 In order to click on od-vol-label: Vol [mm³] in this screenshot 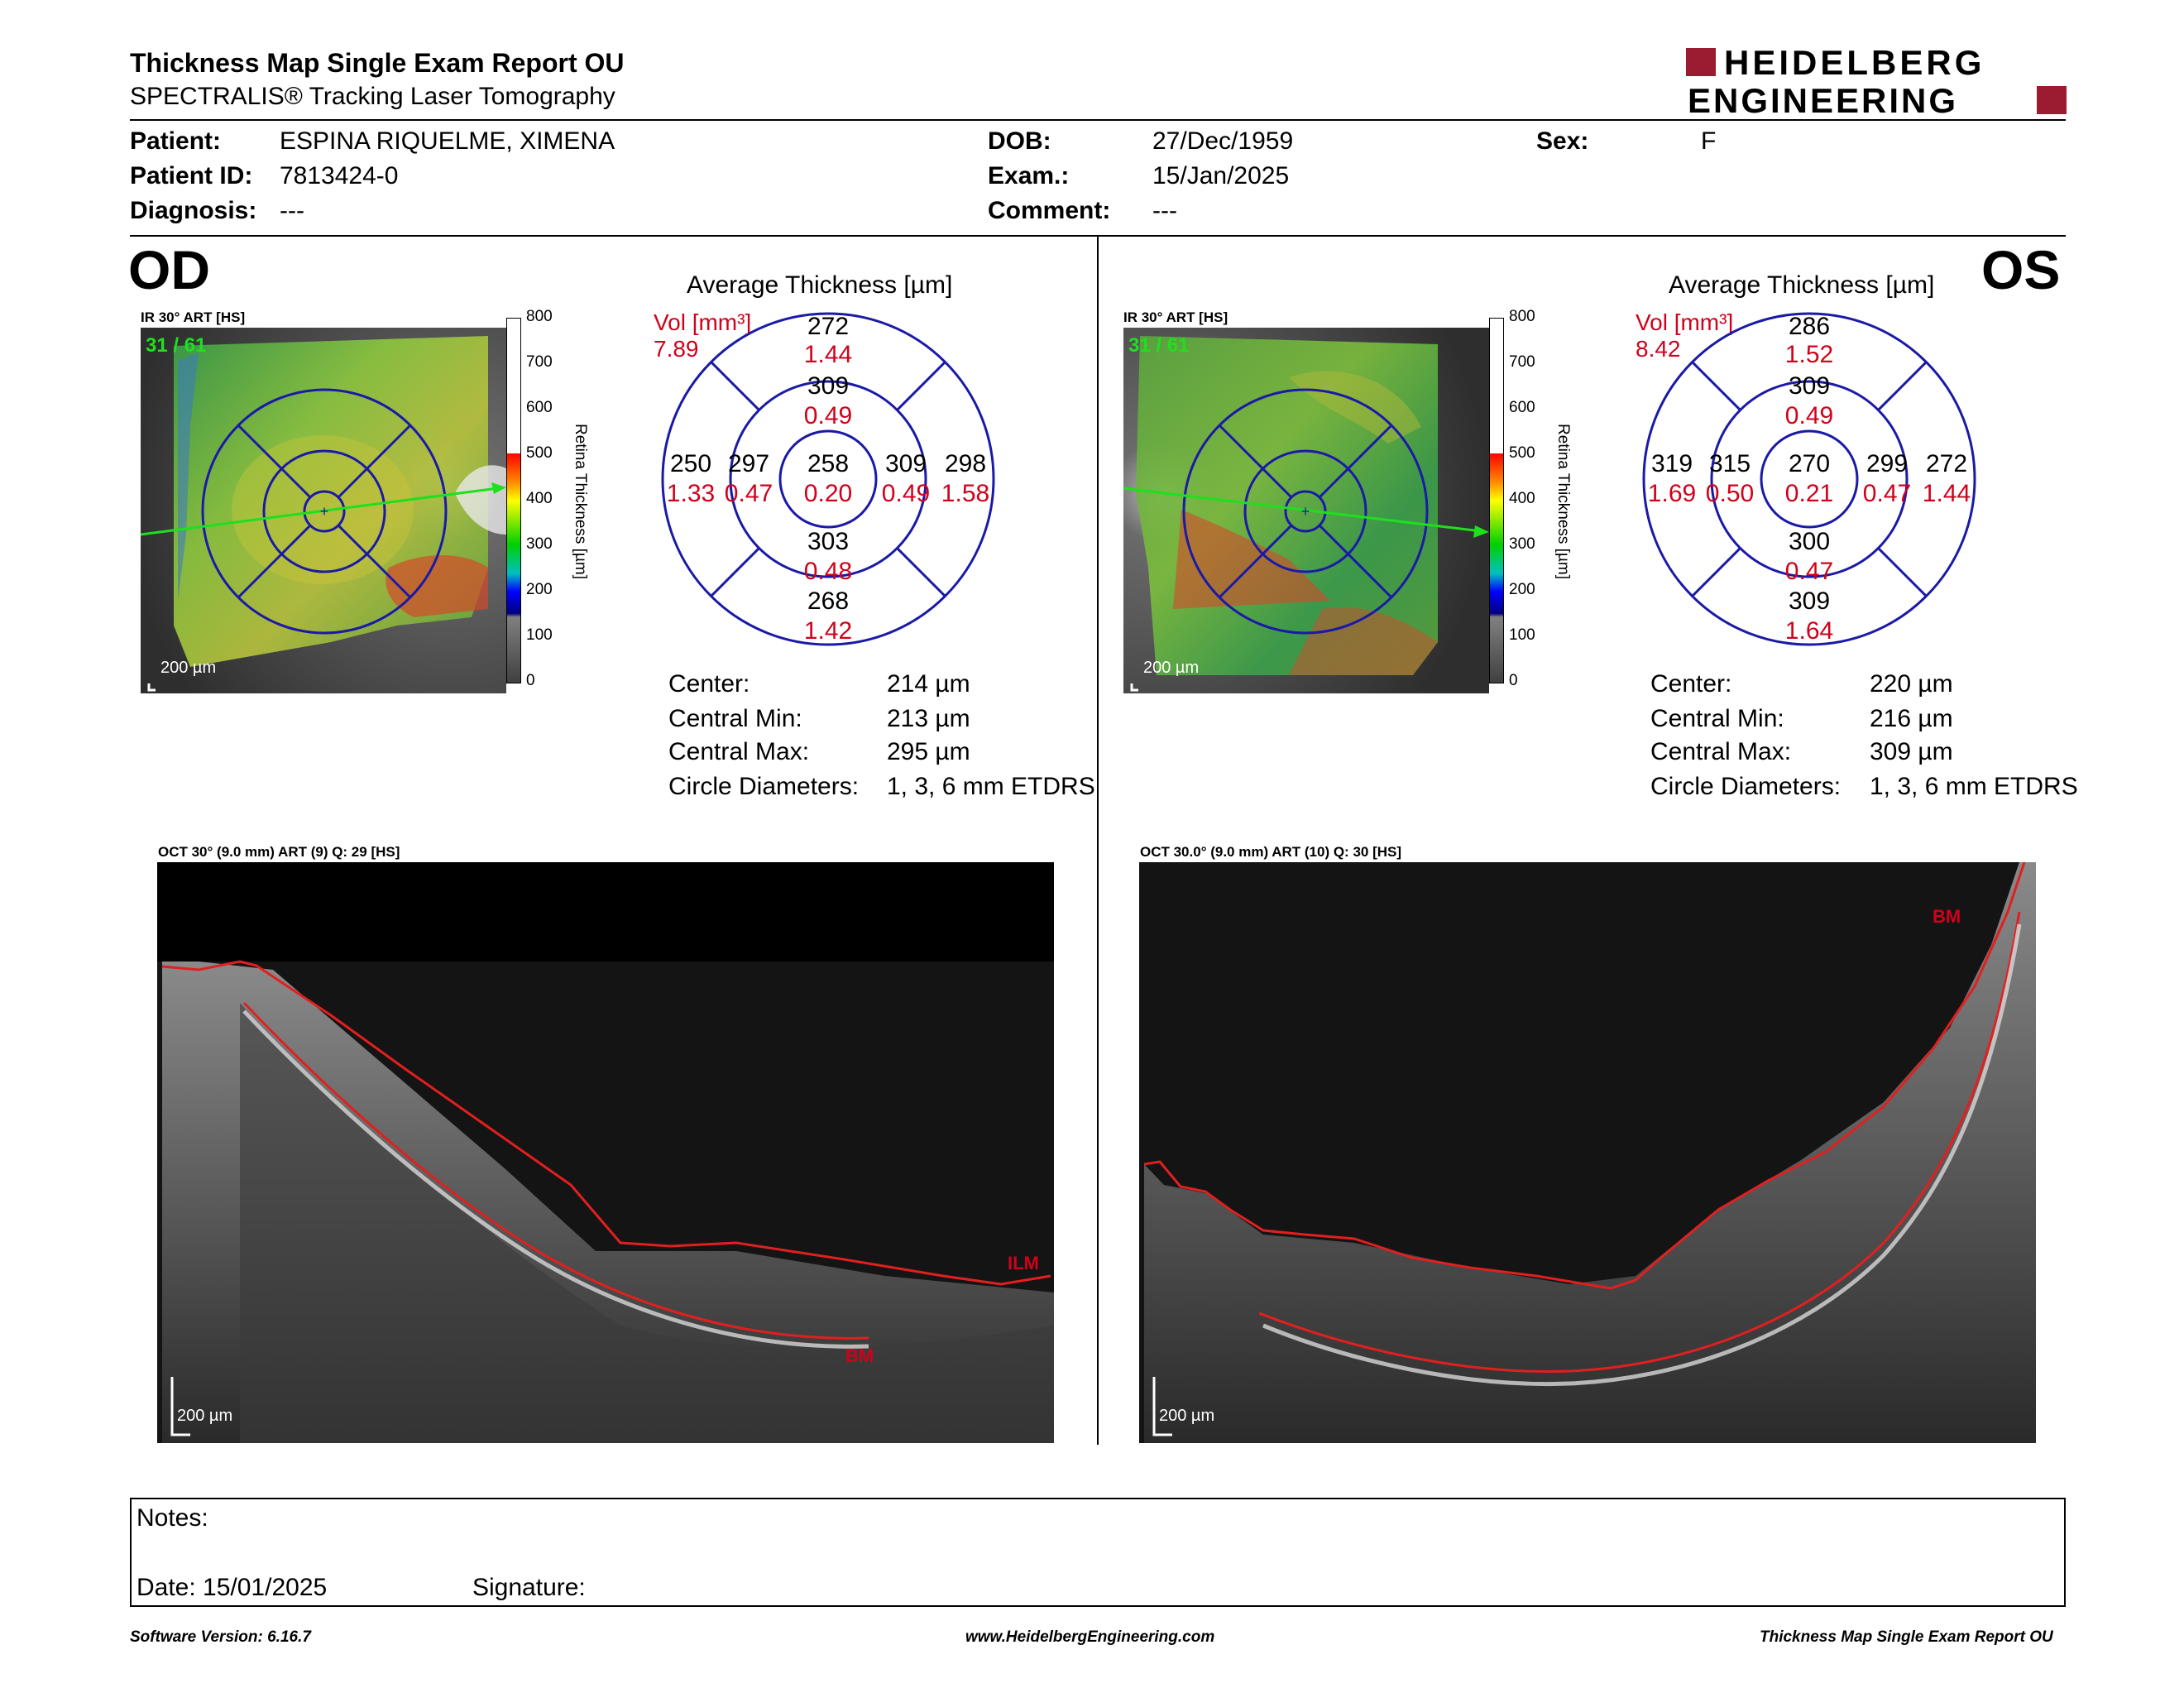, I will do `click(703, 322)`.